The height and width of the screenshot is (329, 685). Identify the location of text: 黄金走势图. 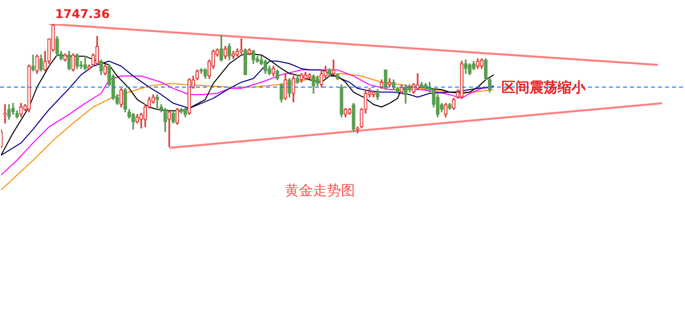
(320, 191).